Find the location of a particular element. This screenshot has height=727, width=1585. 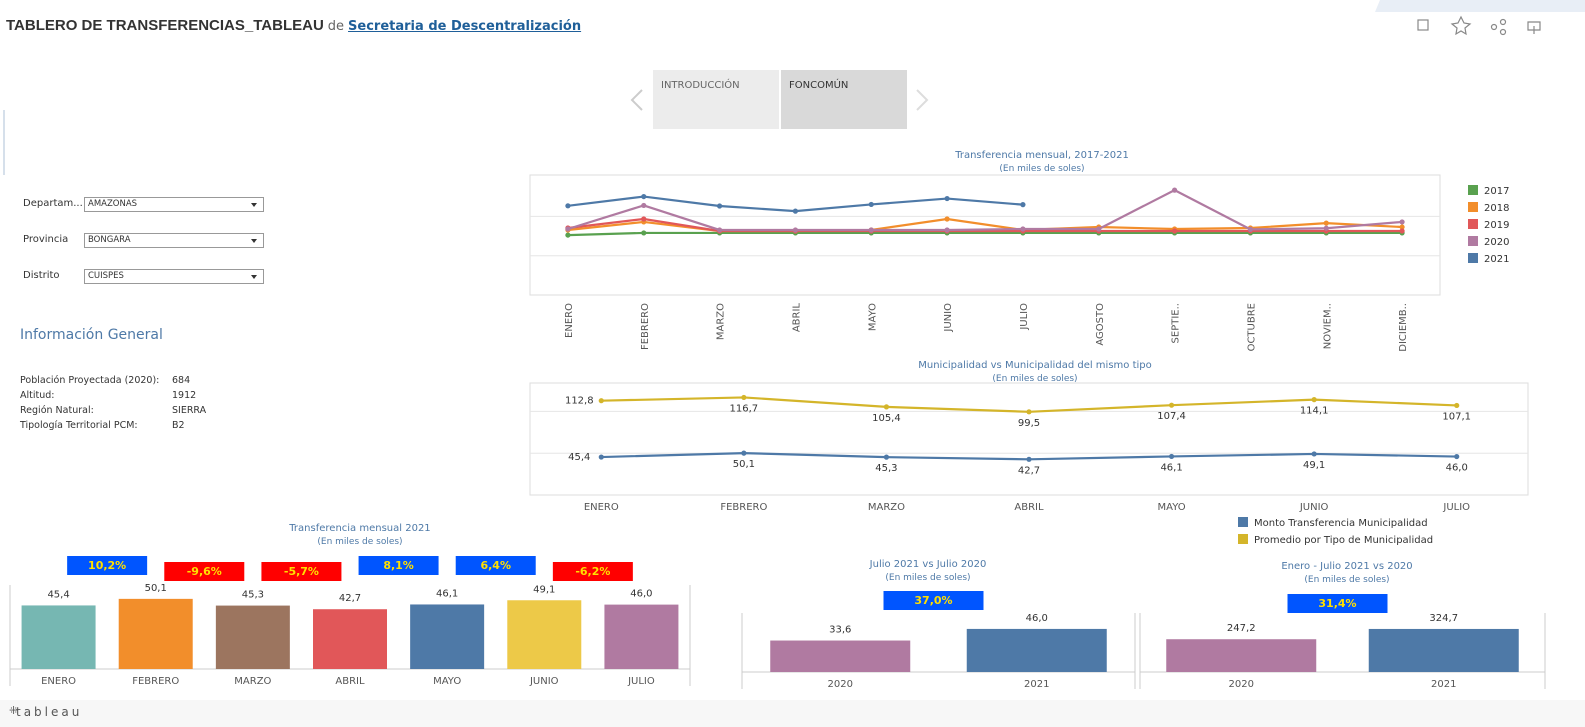

info-value: SIERRA is located at coordinates (189, 410).